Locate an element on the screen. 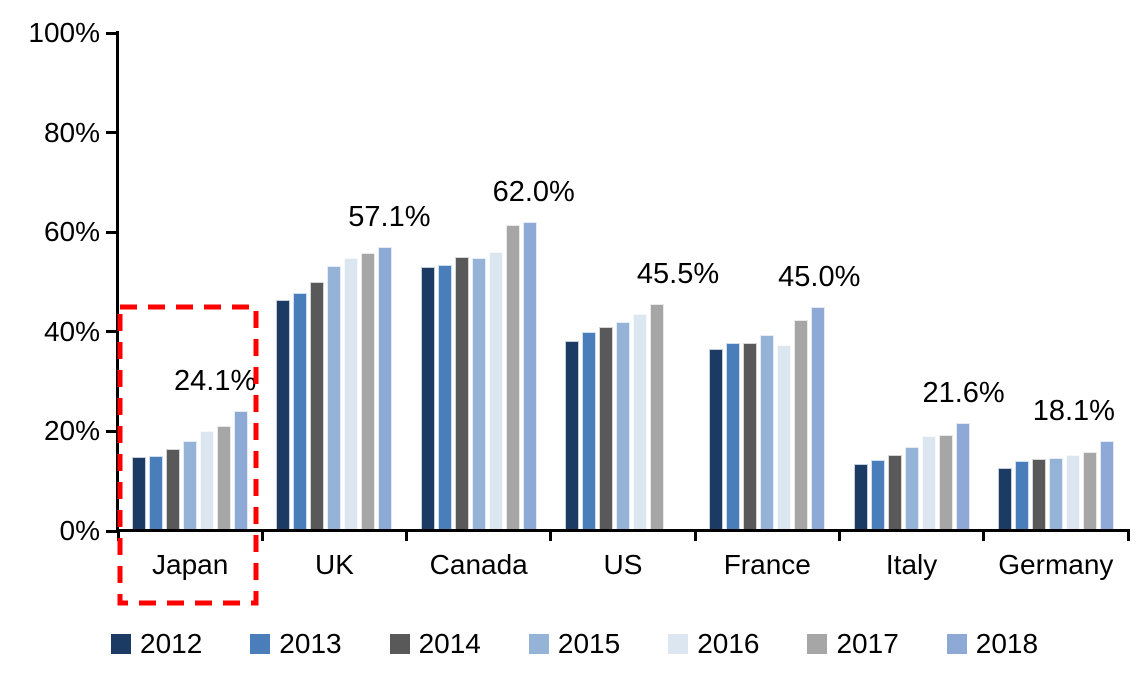 The height and width of the screenshot is (683, 1142). category-label-uk: UK is located at coordinates (334, 564).